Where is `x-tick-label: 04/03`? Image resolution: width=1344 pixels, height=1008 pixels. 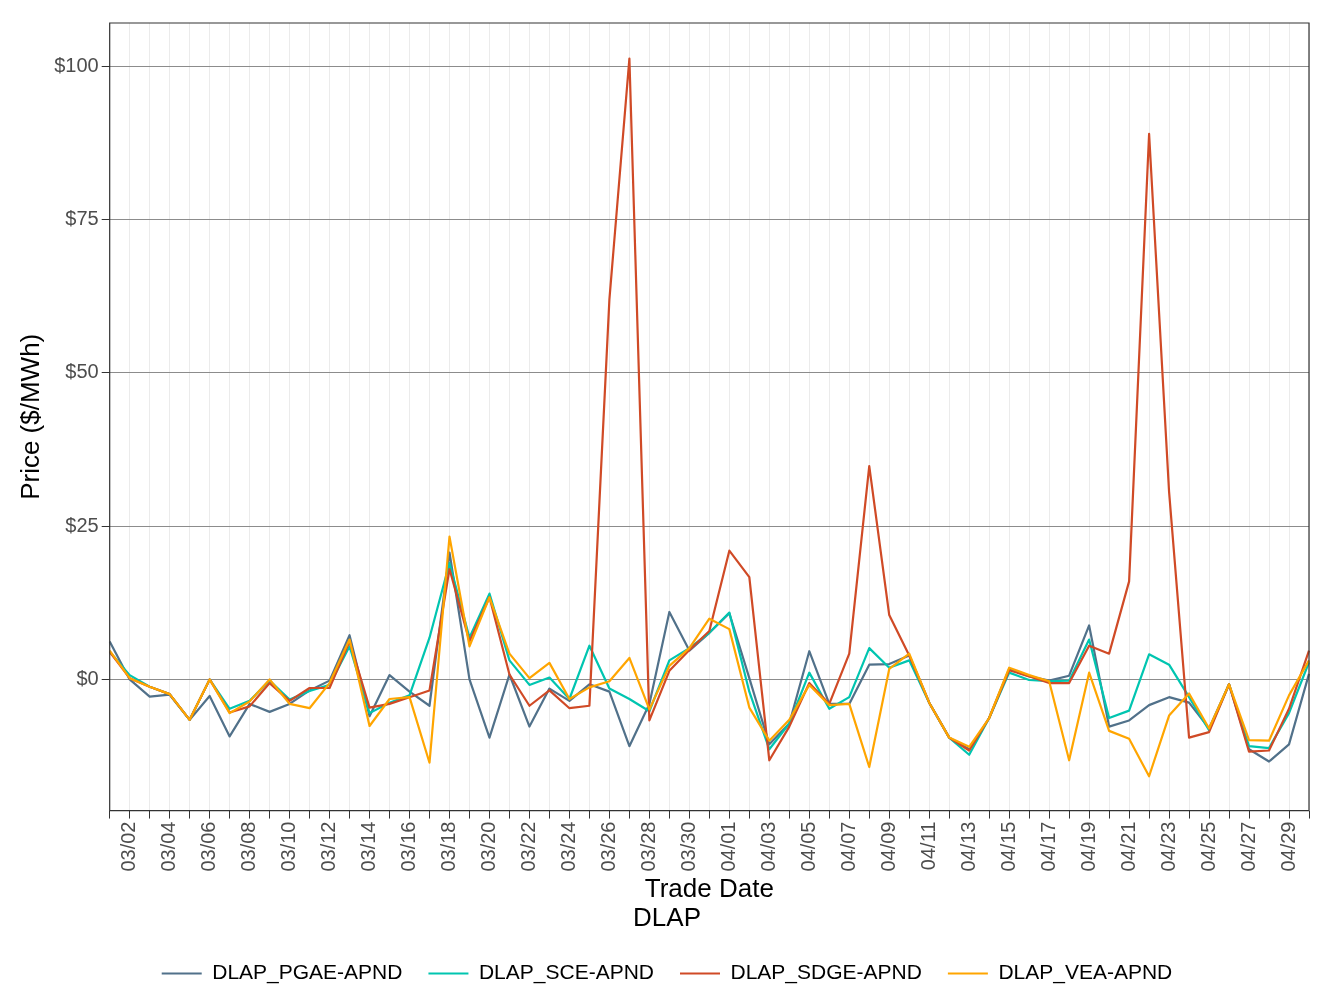 x-tick-label: 04/03 is located at coordinates (767, 846).